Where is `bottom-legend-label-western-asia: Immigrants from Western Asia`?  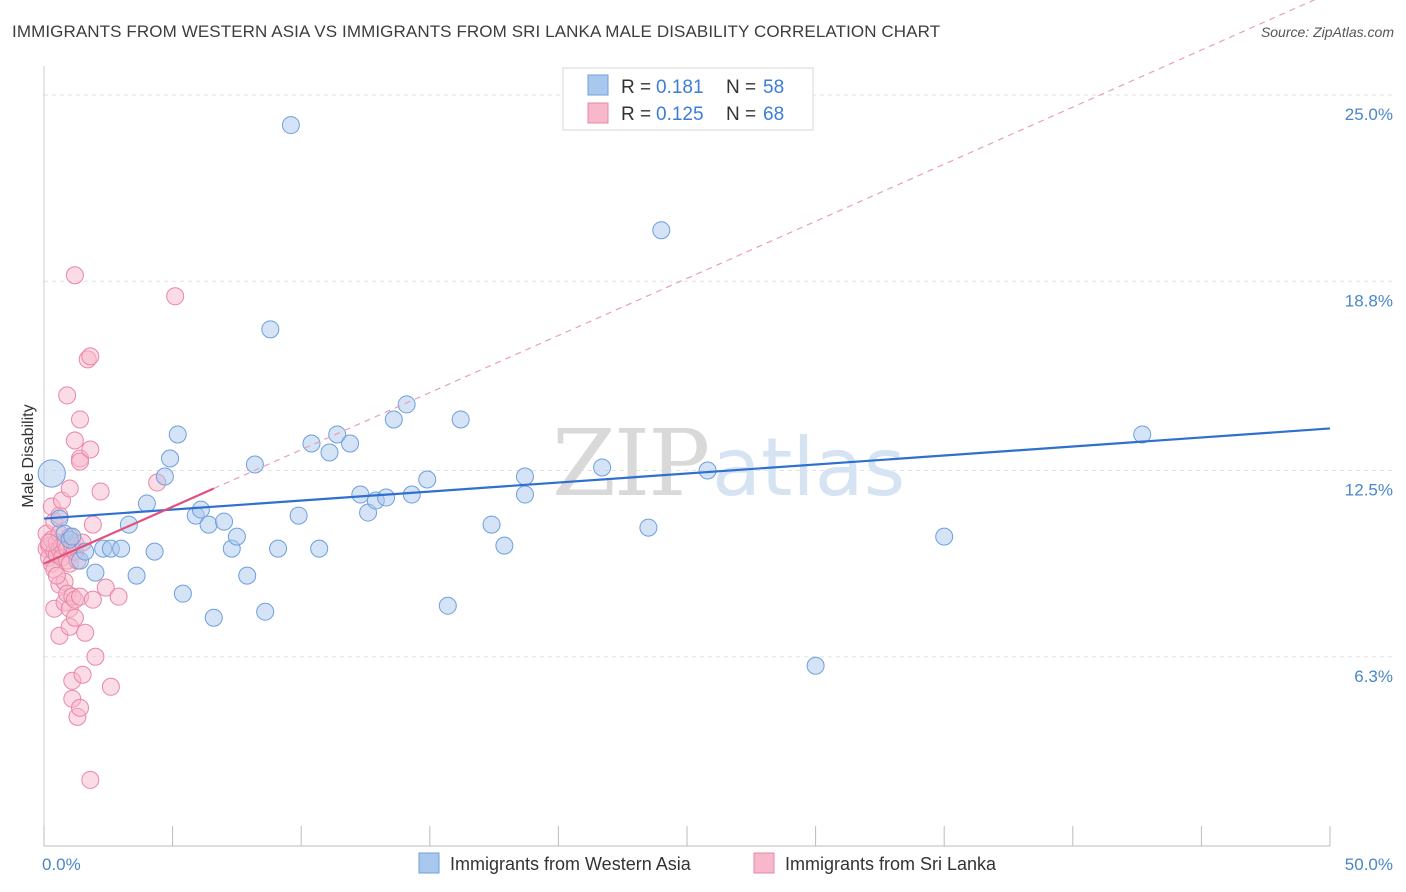
bottom-legend-label-western-asia: Immigrants from Western Asia is located at coordinates (571, 864).